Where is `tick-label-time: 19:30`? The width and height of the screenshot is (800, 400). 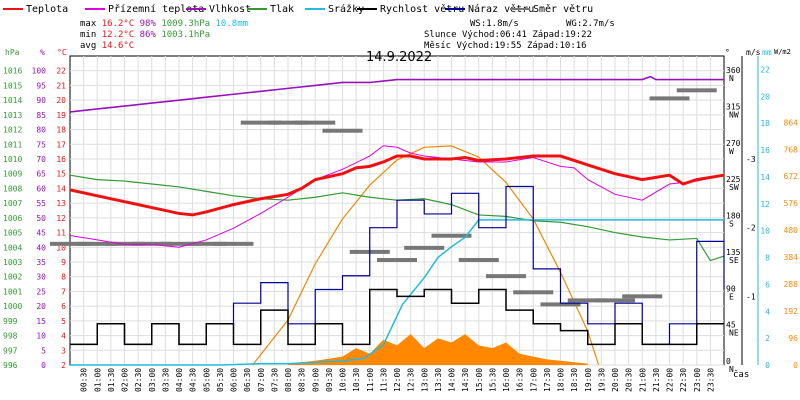 tick-label-time: 19:30 is located at coordinates (601, 380).